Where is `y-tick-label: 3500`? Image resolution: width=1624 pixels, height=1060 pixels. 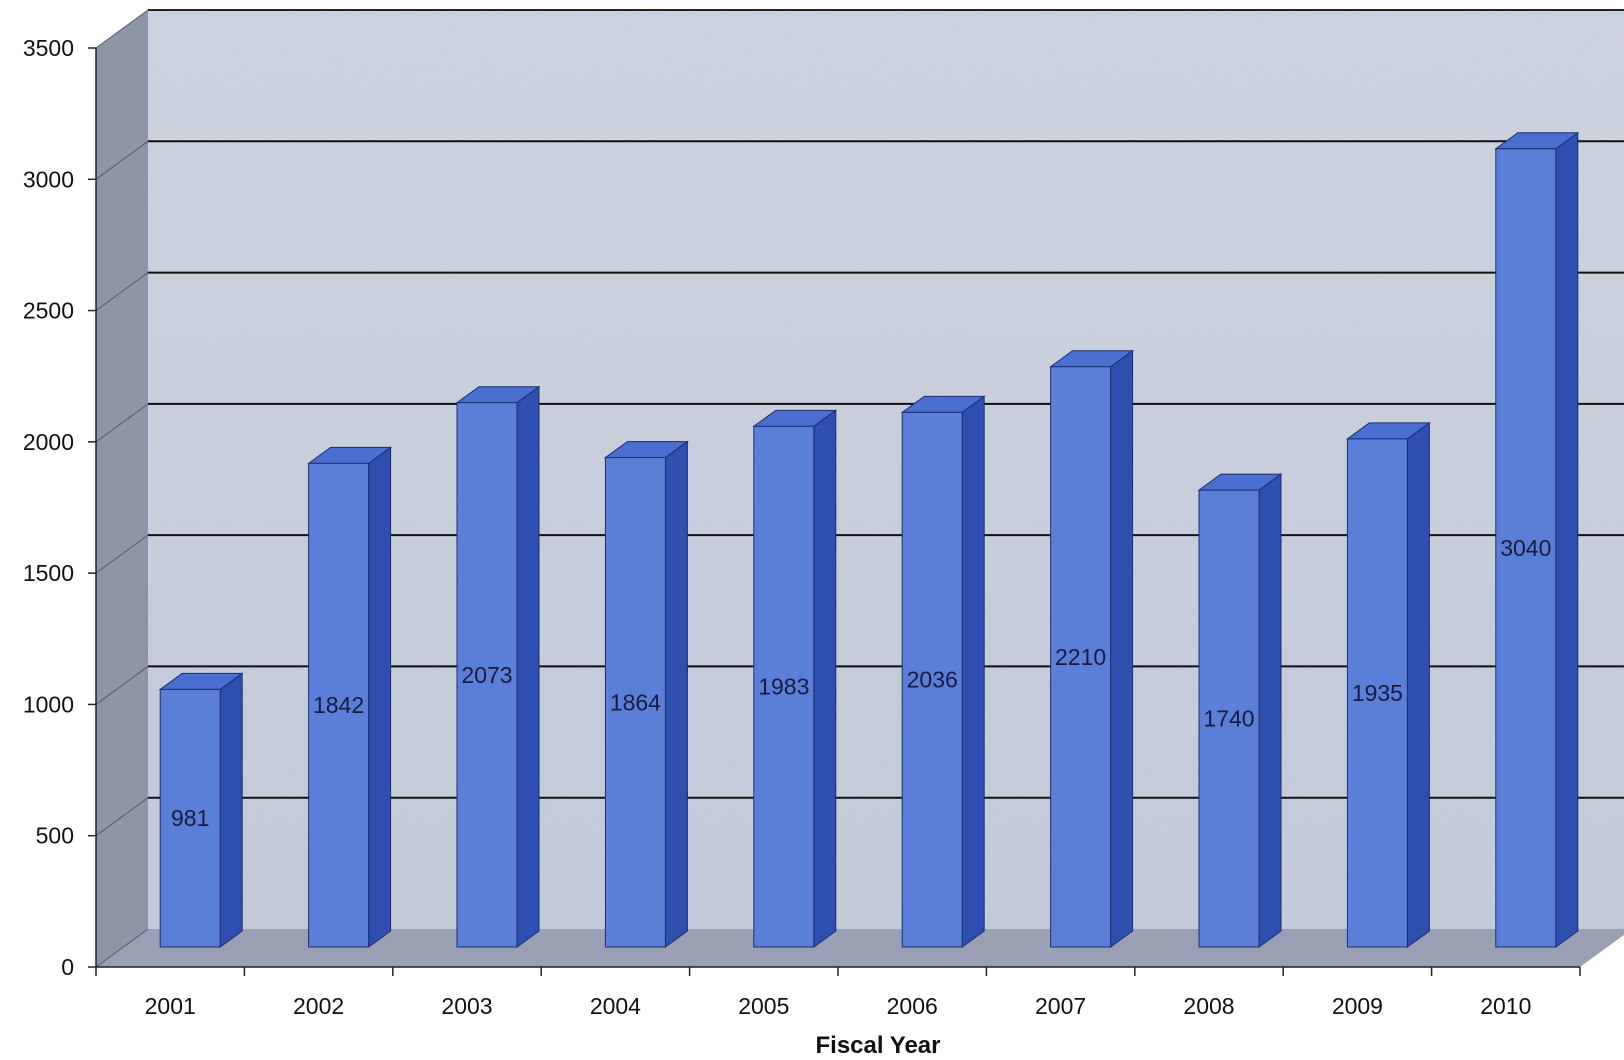 y-tick-label: 3500 is located at coordinates (48, 48).